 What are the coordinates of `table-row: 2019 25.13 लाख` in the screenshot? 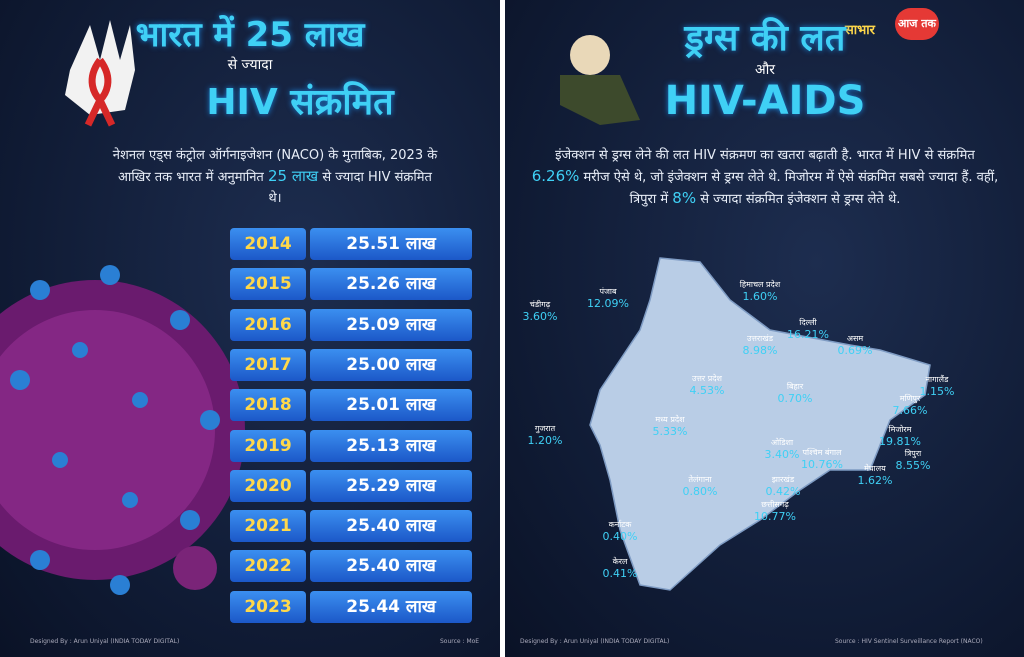 It's located at (351, 445).